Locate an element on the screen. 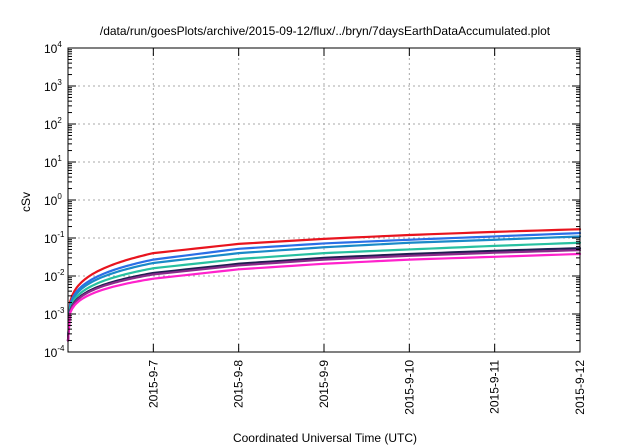 This screenshot has height=448, width=640. y-tick-label: 10⁻³ is located at coordinates (54, 314).